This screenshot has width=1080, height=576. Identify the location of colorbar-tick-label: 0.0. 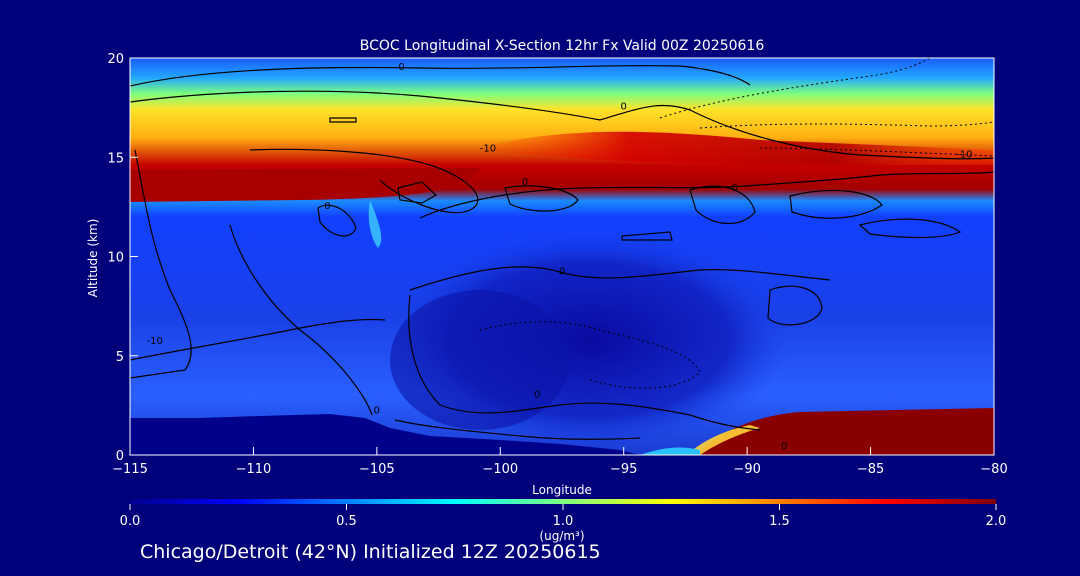
(130, 521).